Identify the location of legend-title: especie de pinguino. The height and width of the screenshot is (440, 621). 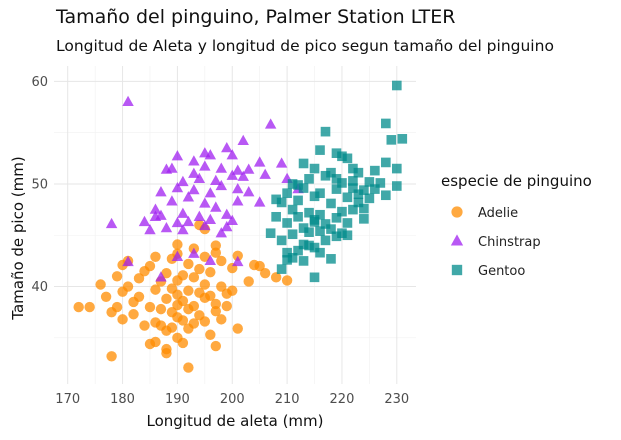
(516, 181).